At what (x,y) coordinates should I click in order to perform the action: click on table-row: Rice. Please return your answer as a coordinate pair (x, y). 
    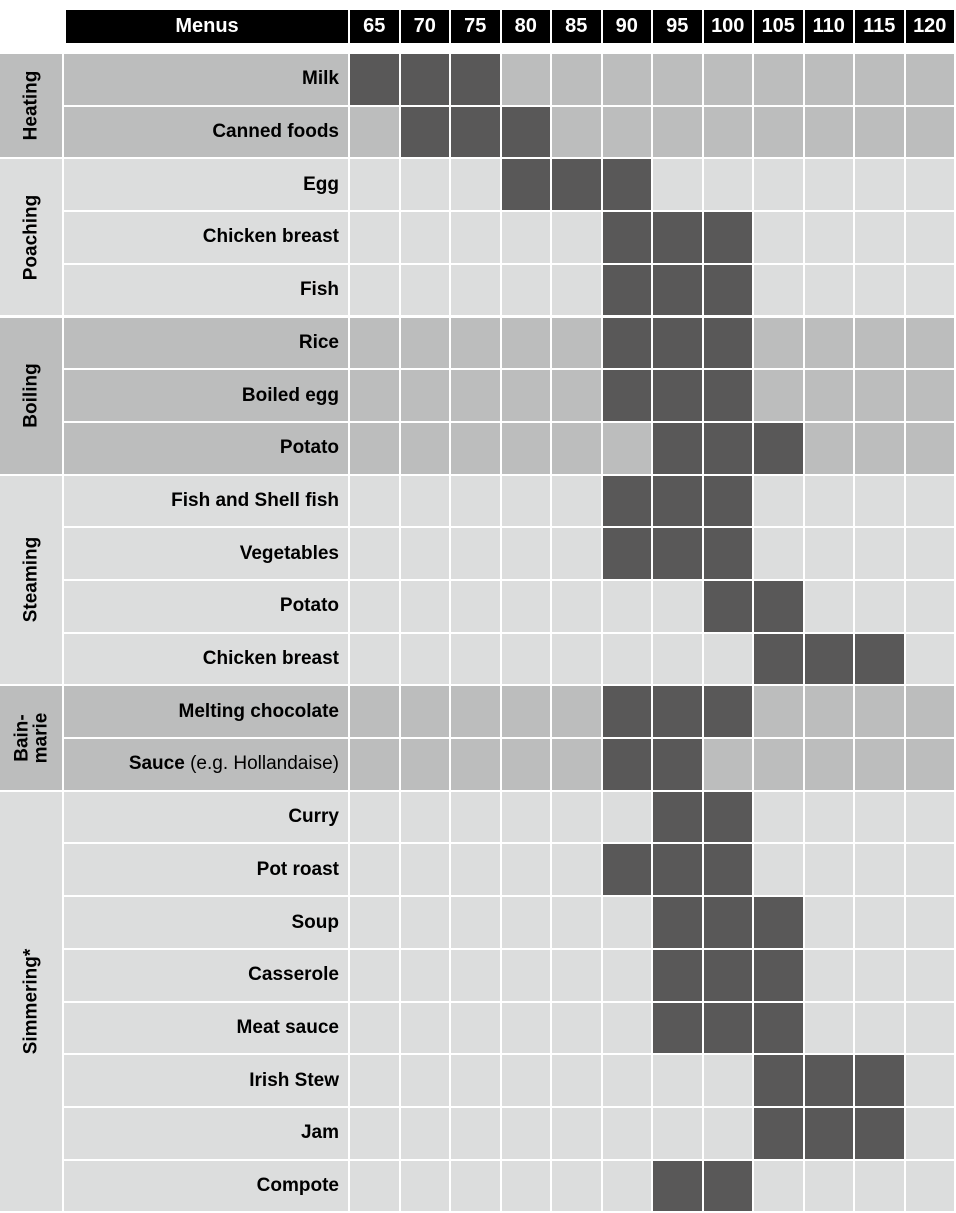
    Looking at the image, I should click on (510, 344).